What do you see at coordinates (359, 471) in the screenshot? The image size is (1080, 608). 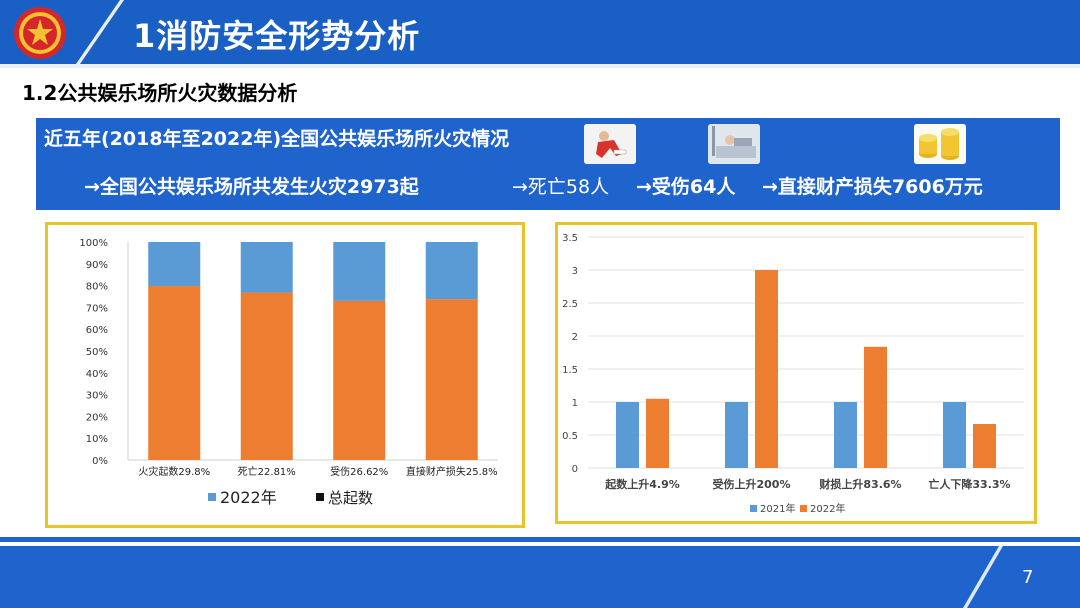 I see `x-tick-label: 受伤26.62%` at bounding box center [359, 471].